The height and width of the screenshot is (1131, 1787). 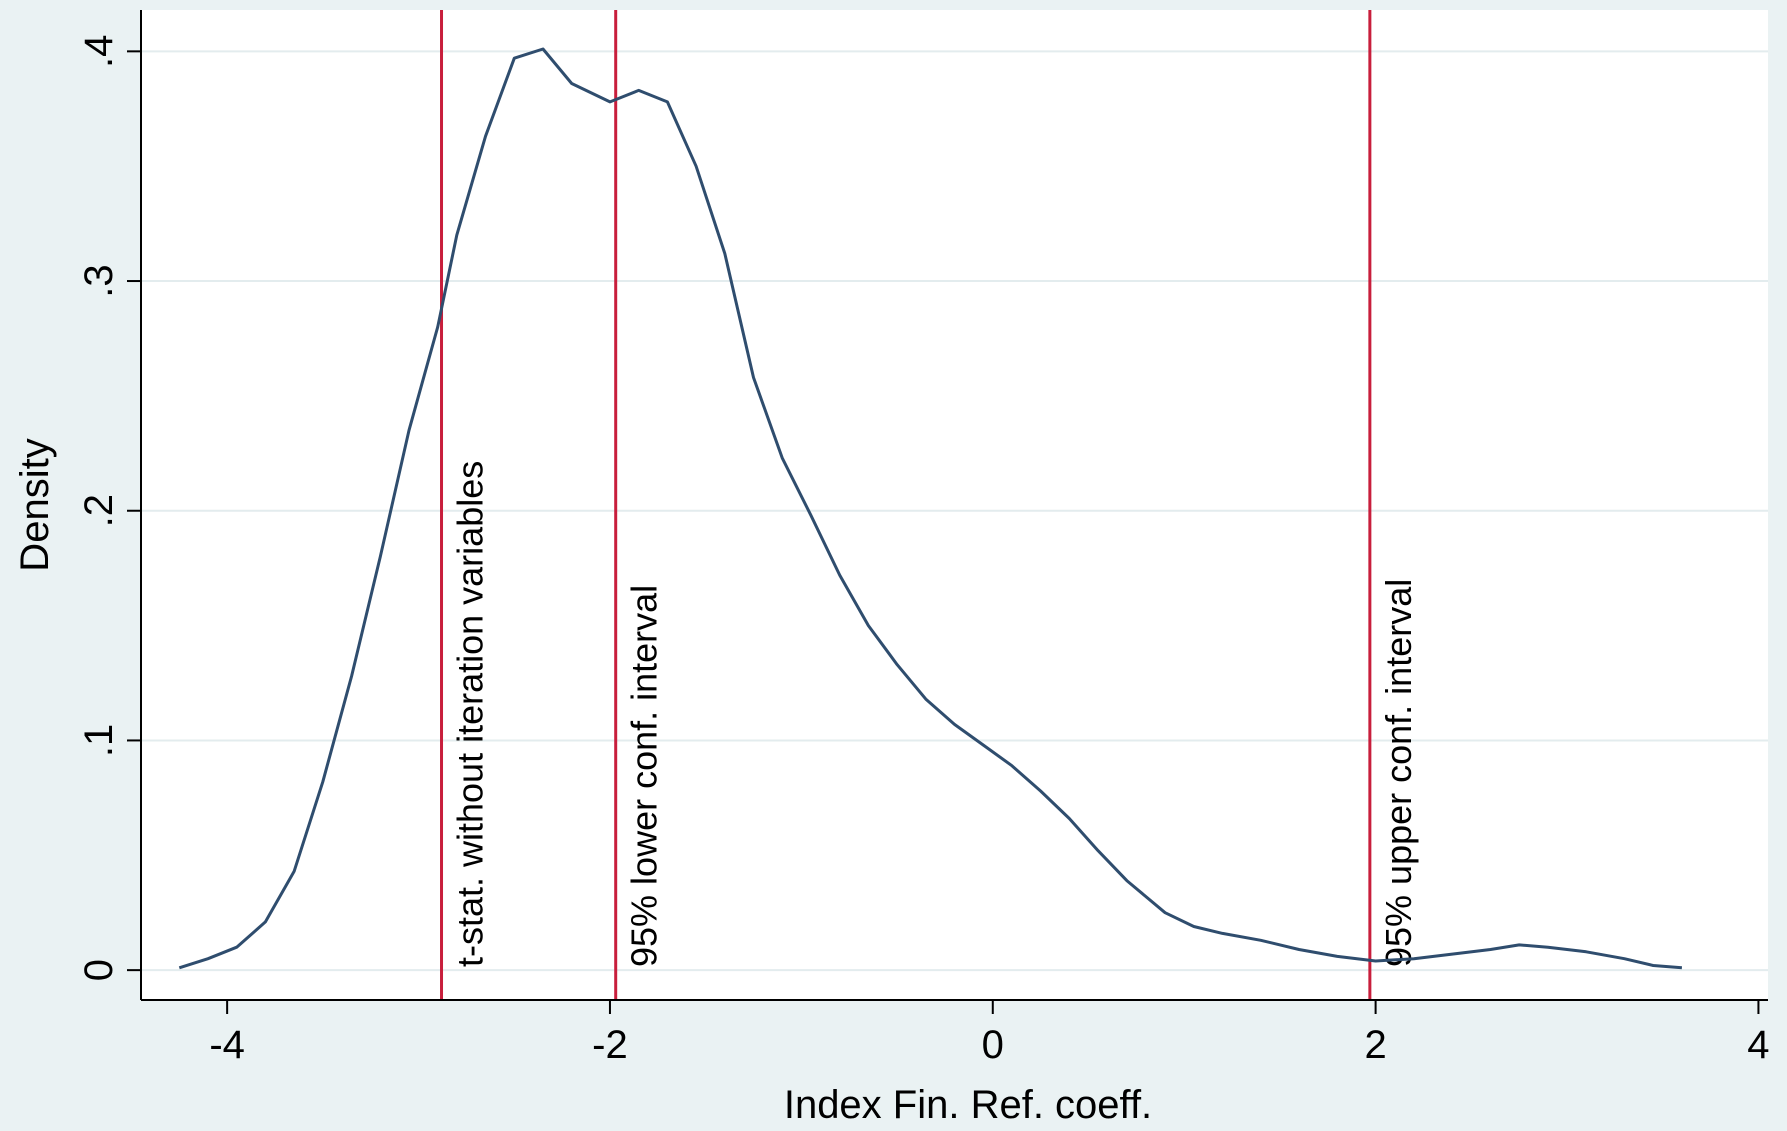 What do you see at coordinates (99, 510) in the screenshot?
I see `y-tick-label-2: .2` at bounding box center [99, 510].